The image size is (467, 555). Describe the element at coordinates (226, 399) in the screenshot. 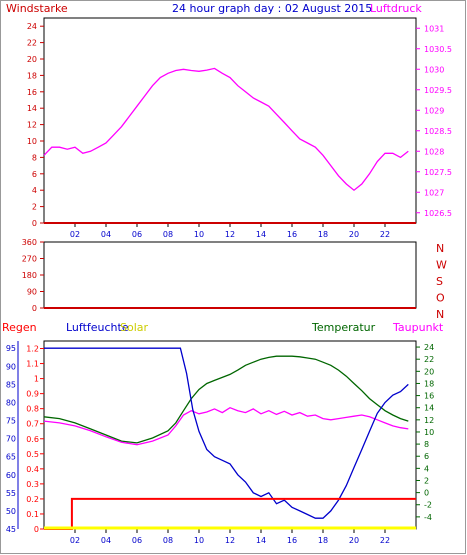

I see `temperature-line` at that location.